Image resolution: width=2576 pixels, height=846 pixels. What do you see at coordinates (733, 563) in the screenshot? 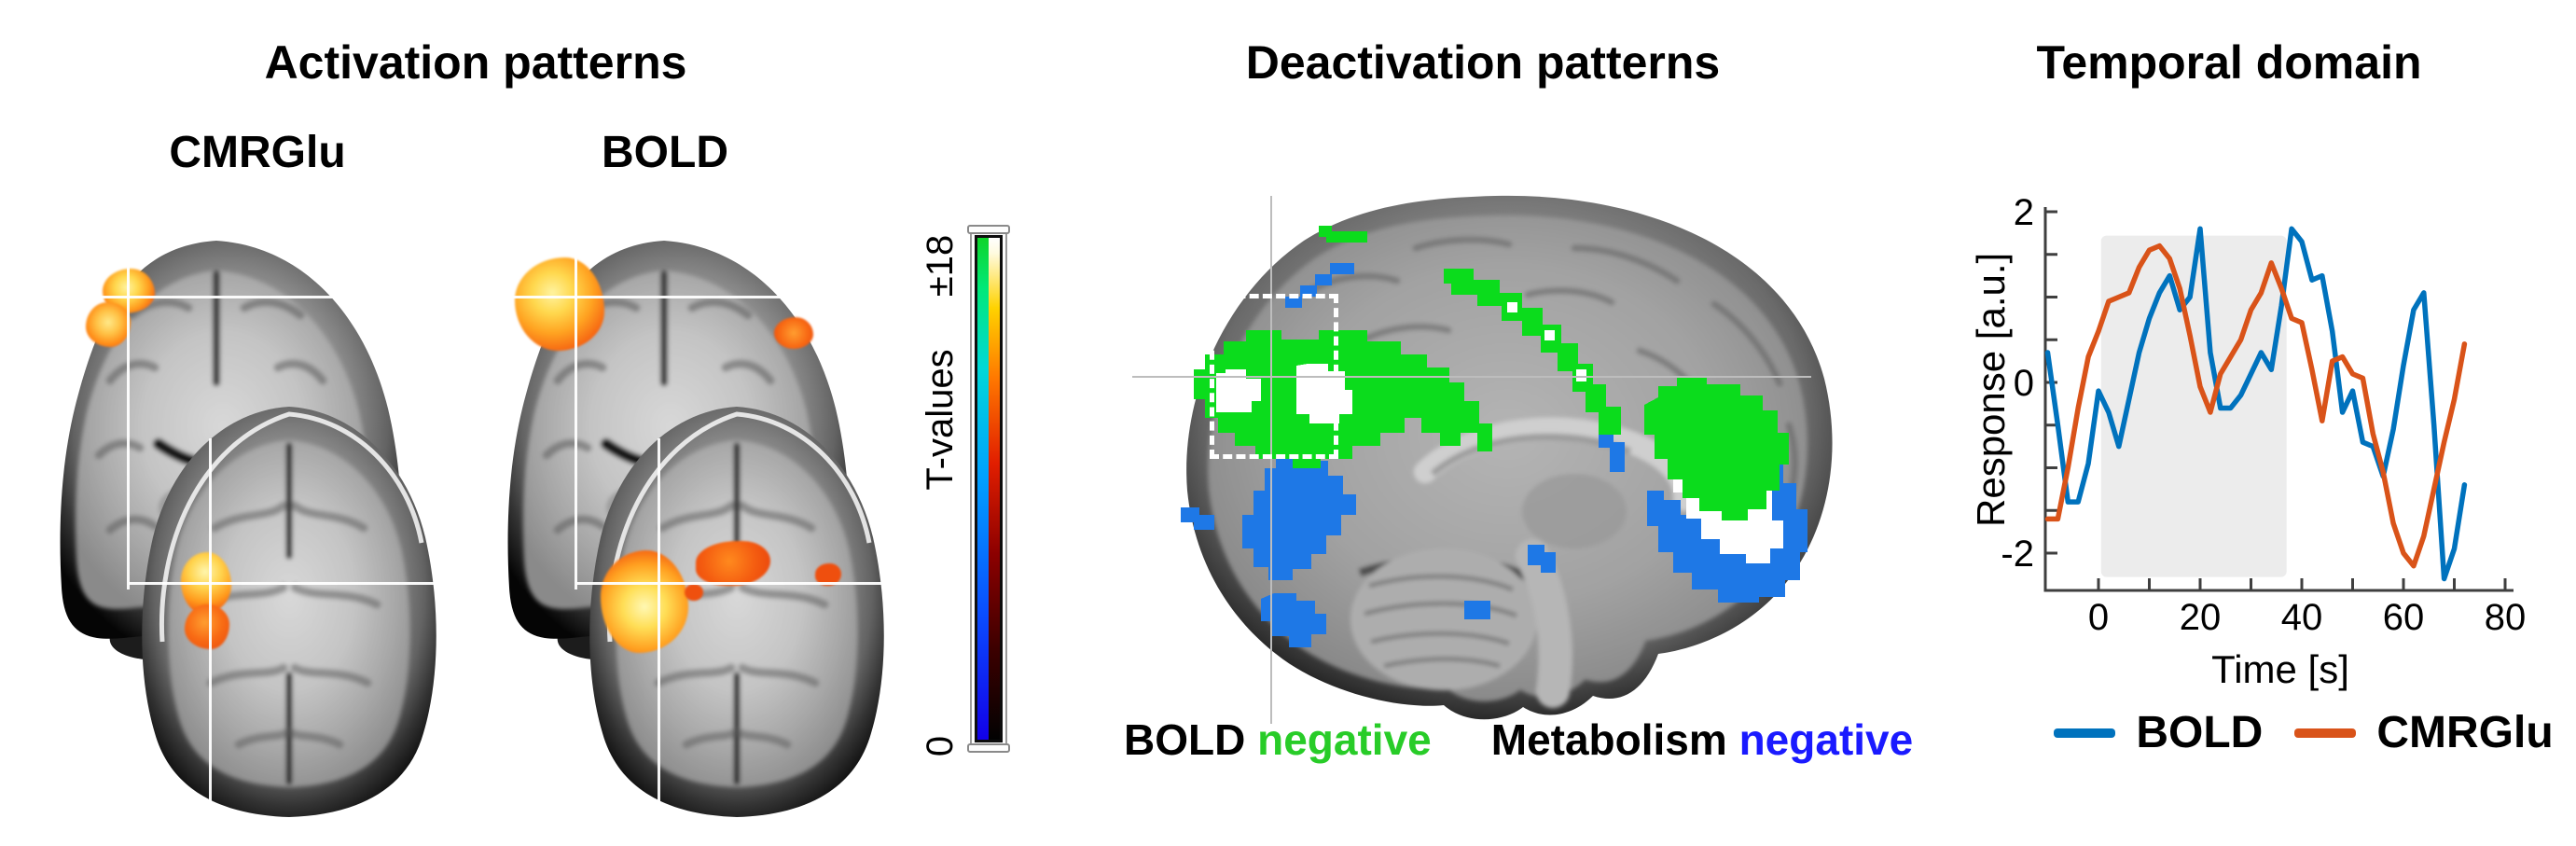
I see `bold-axial-sma-blob` at bounding box center [733, 563].